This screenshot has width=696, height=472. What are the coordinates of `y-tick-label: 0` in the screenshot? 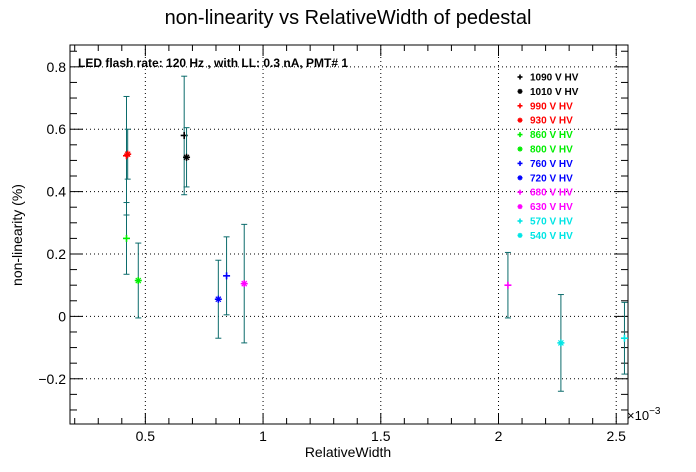 It's located at (62, 316).